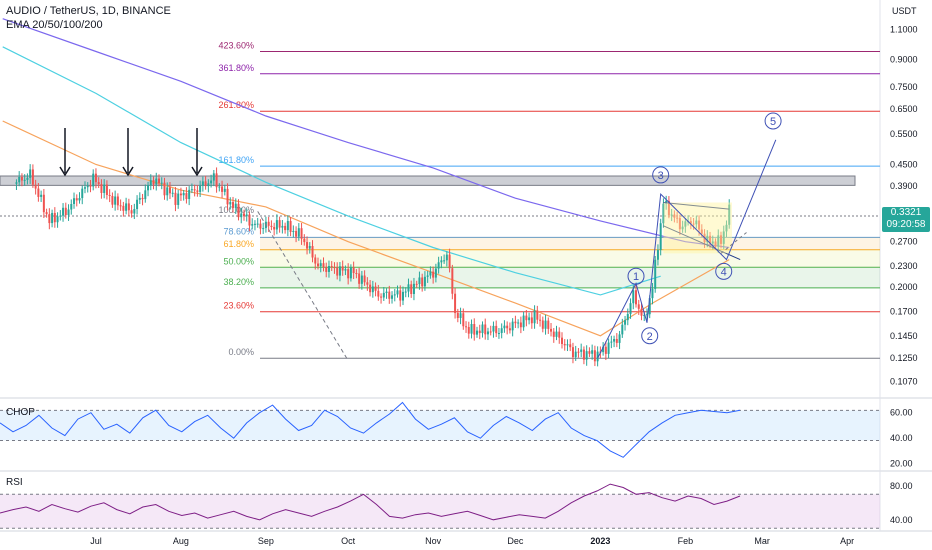  I want to click on fib-level-label: 78.60%, so click(238, 231).